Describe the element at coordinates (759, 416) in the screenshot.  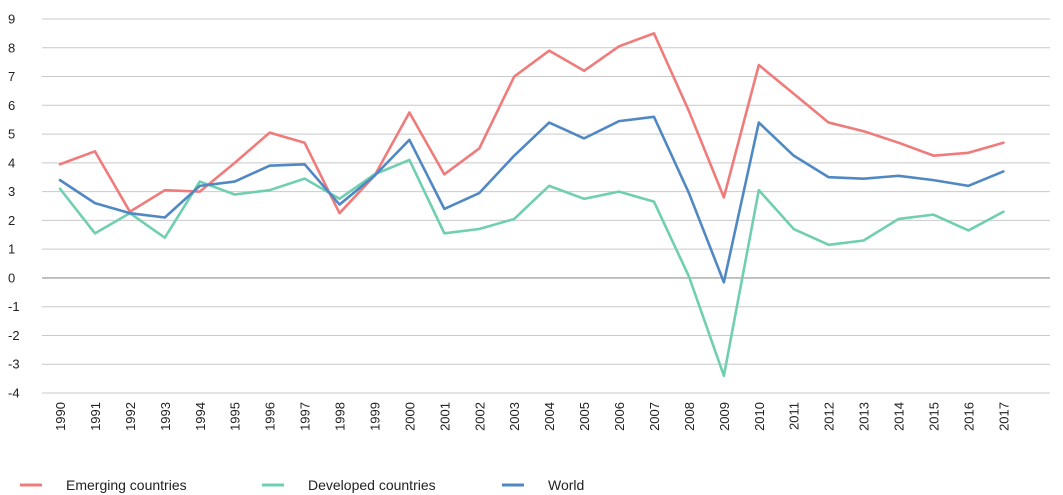
I see `x-tick-label: 2010` at that location.